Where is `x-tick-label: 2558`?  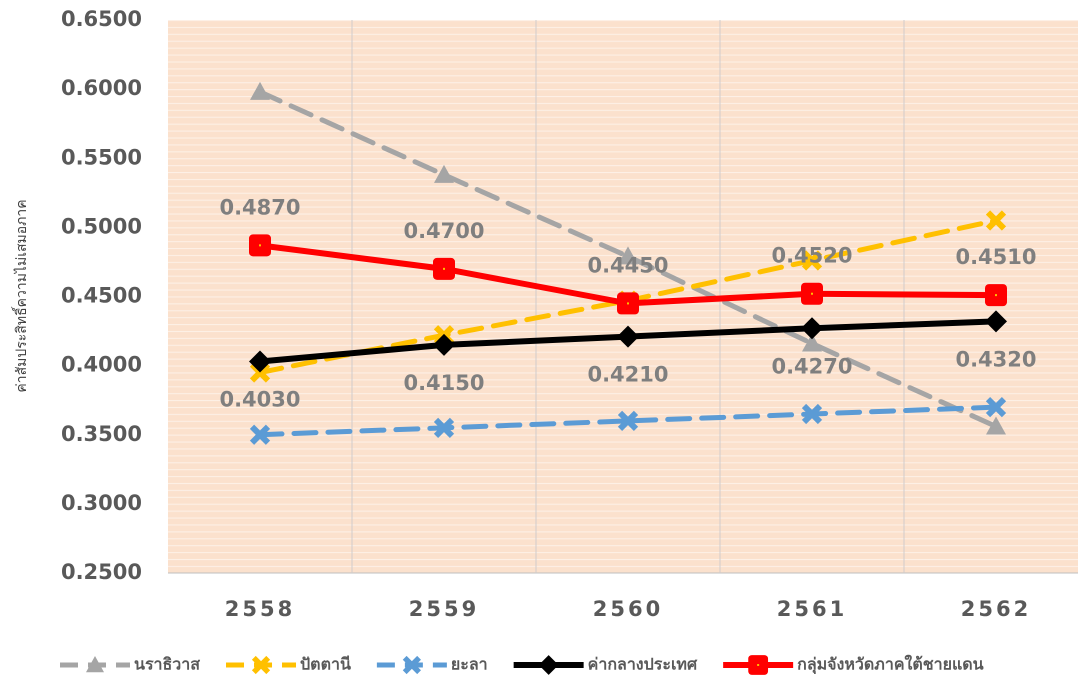 x-tick-label: 2558 is located at coordinates (260, 609).